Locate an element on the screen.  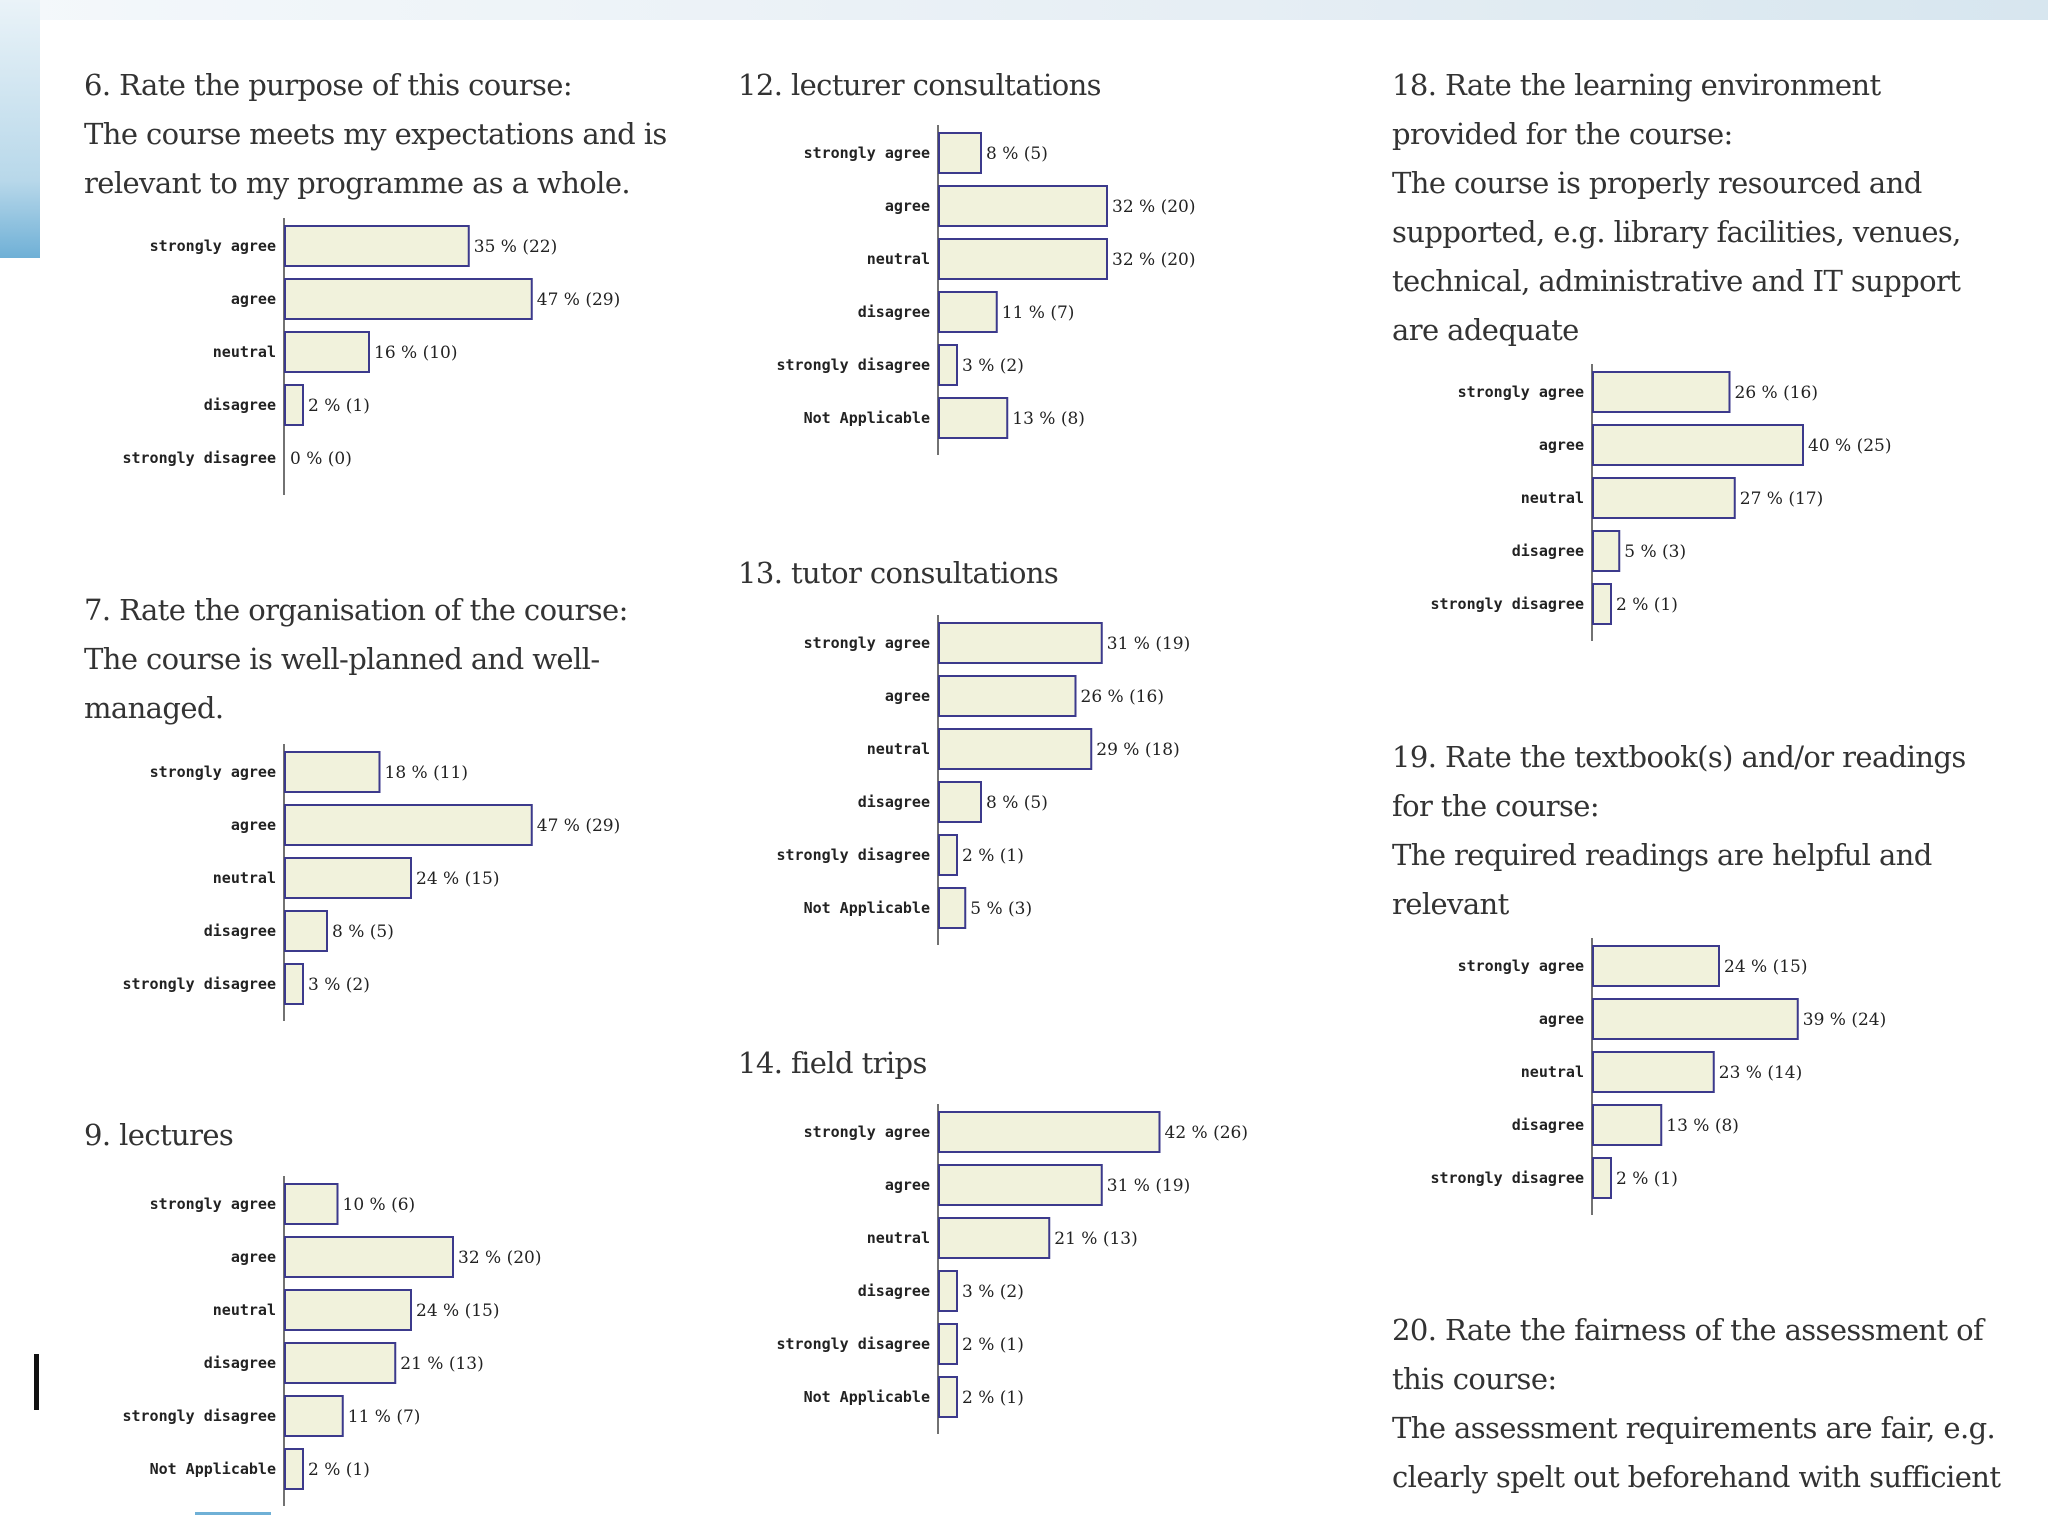
value-label-strongly-agree: 8 % (5) is located at coordinates (1017, 154).